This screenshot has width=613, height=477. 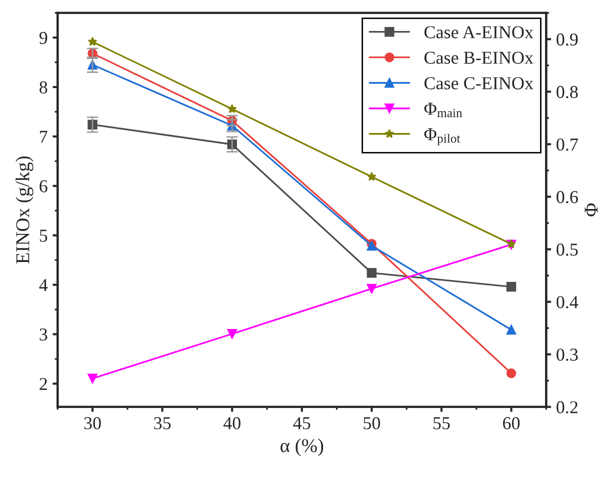 I want to click on y2-axis-title: Φ, so click(x=591, y=209).